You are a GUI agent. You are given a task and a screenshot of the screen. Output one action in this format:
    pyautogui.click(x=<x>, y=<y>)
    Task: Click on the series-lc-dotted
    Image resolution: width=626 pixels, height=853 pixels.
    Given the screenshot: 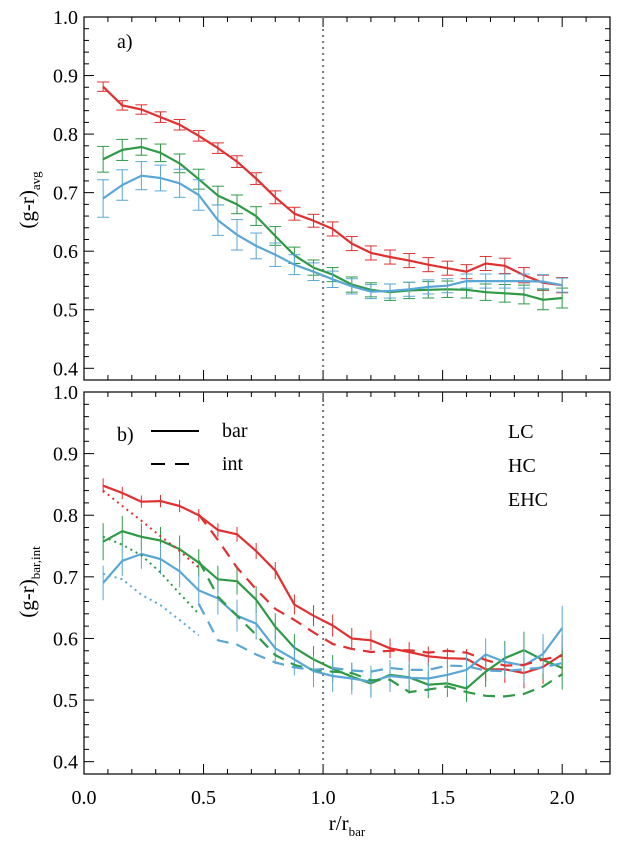 What is the action you would take?
    pyautogui.click(x=151, y=529)
    